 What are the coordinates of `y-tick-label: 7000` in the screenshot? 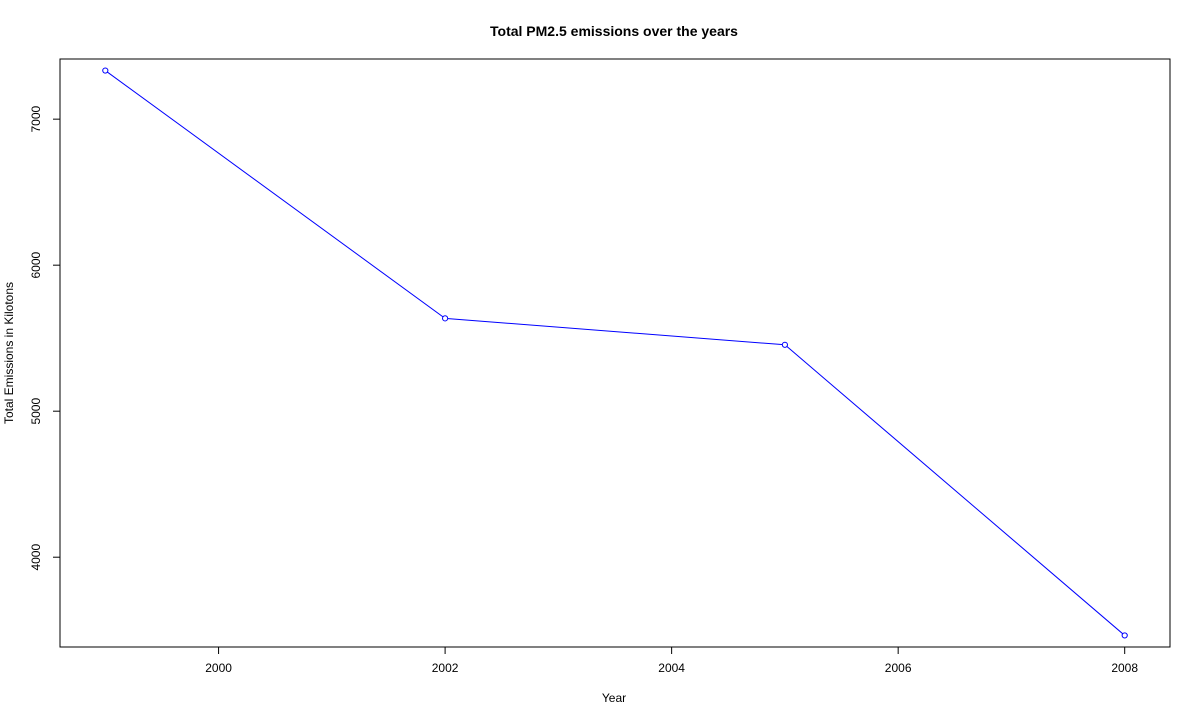 It's located at (36, 118).